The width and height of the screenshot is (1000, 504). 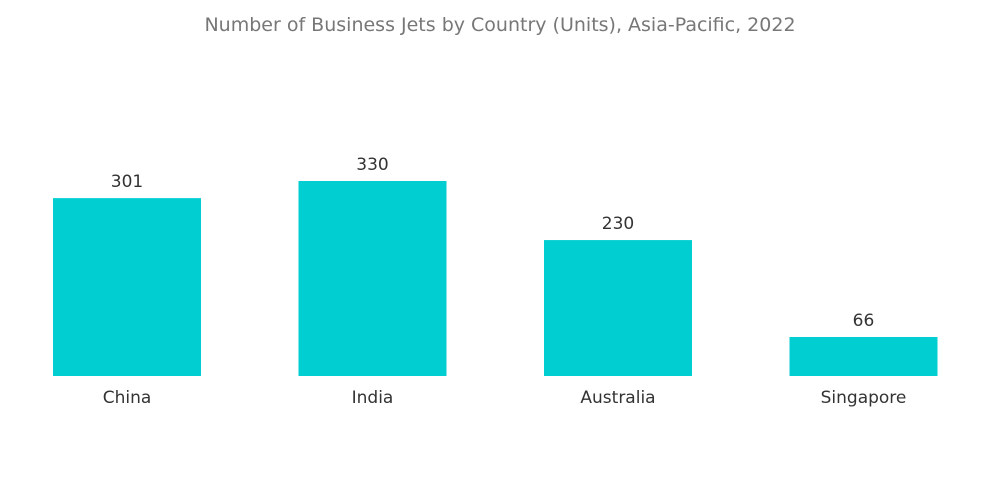 I want to click on value-label-singapore: 66, so click(x=864, y=321).